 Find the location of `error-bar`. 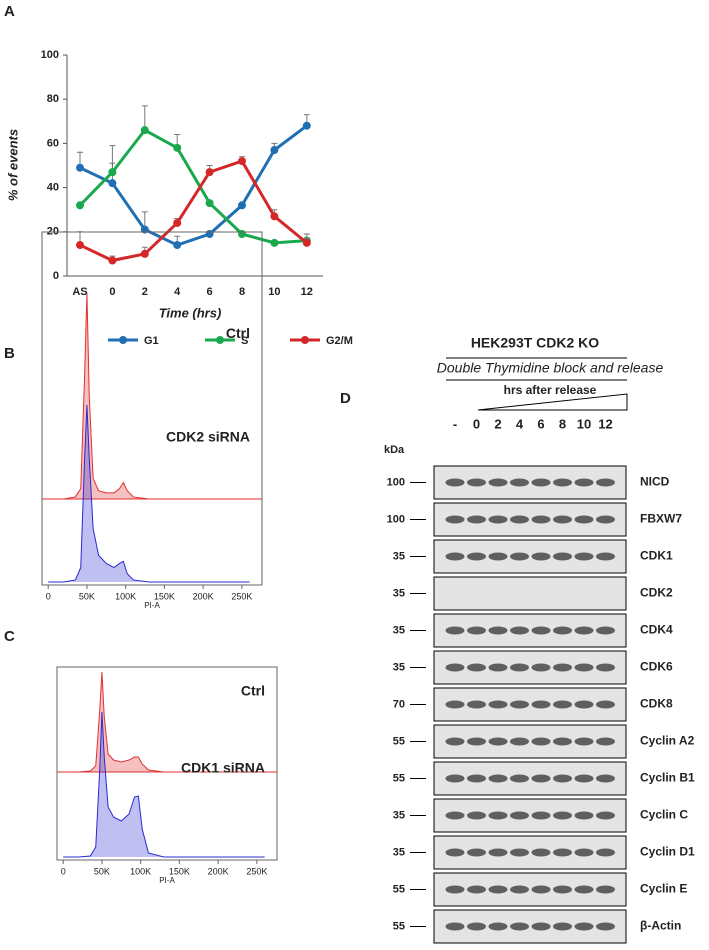

error-bar is located at coordinates (112, 159).